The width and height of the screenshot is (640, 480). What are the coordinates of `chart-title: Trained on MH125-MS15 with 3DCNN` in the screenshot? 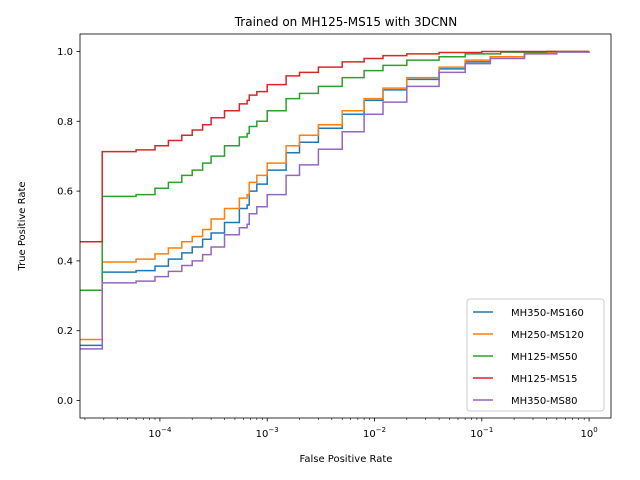 It's located at (346, 22).